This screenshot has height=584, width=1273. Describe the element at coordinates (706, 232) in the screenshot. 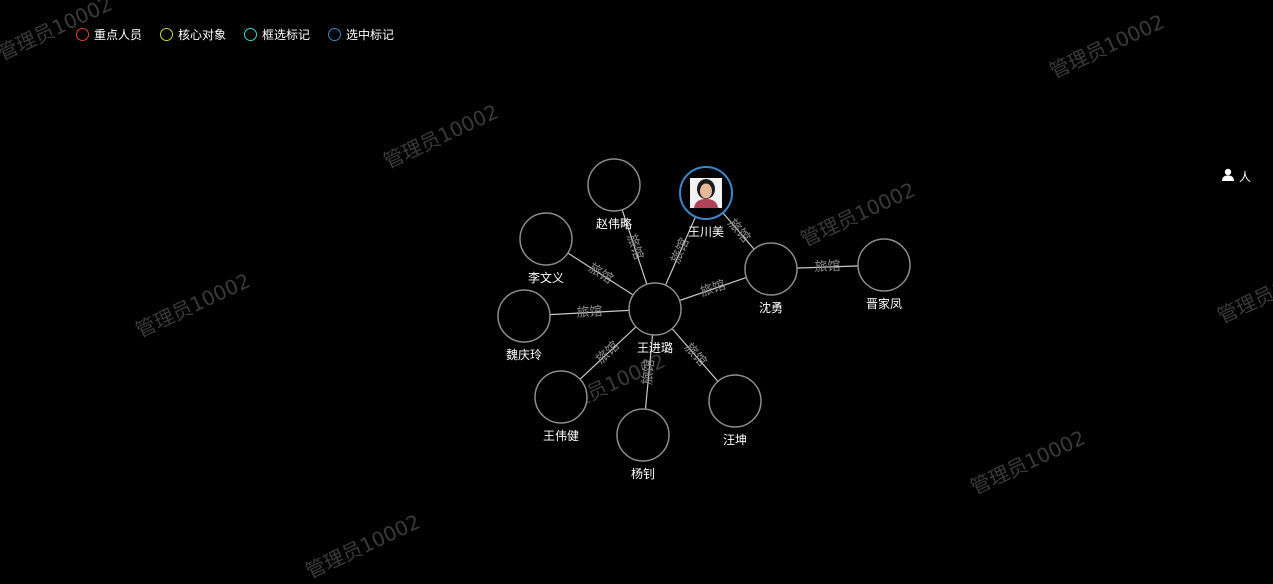

I see `node-label: 王川美` at that location.